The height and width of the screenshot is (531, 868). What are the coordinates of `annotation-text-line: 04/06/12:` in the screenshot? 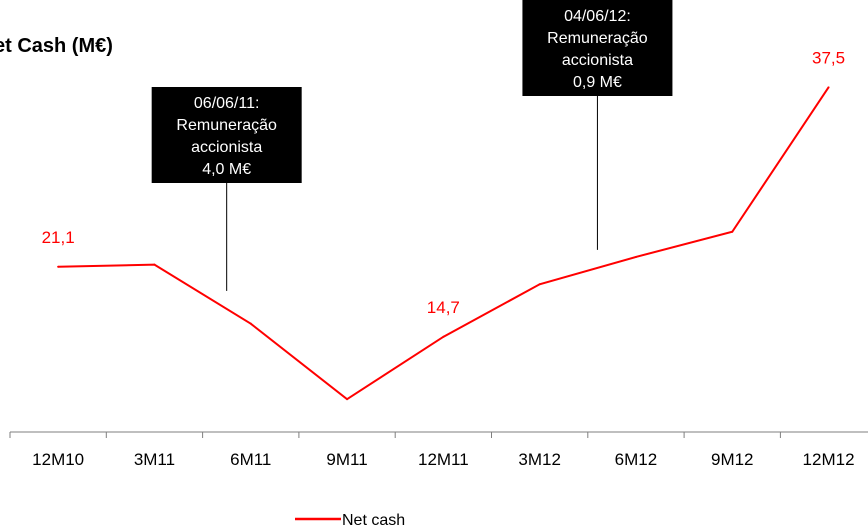 It's located at (597, 16).